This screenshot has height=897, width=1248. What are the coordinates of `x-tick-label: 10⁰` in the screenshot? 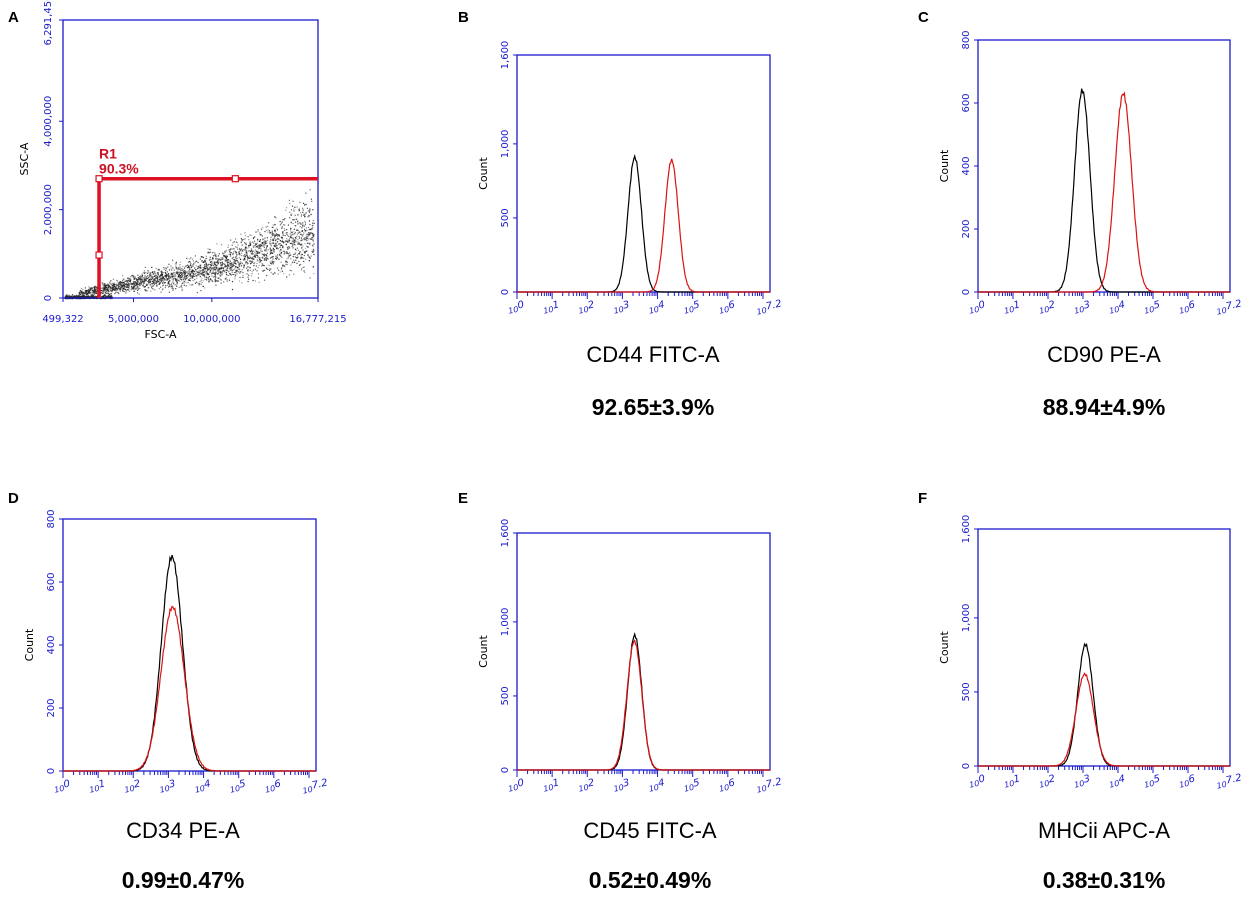 It's located at (977, 782).